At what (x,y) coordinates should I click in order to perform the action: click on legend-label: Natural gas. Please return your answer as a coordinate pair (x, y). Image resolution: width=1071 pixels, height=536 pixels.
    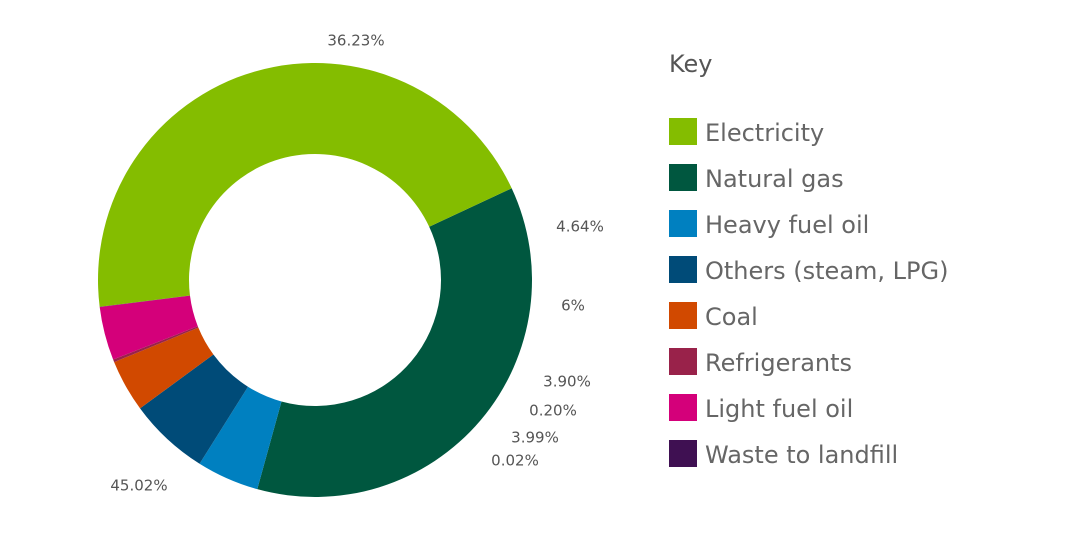
    Looking at the image, I should click on (774, 179).